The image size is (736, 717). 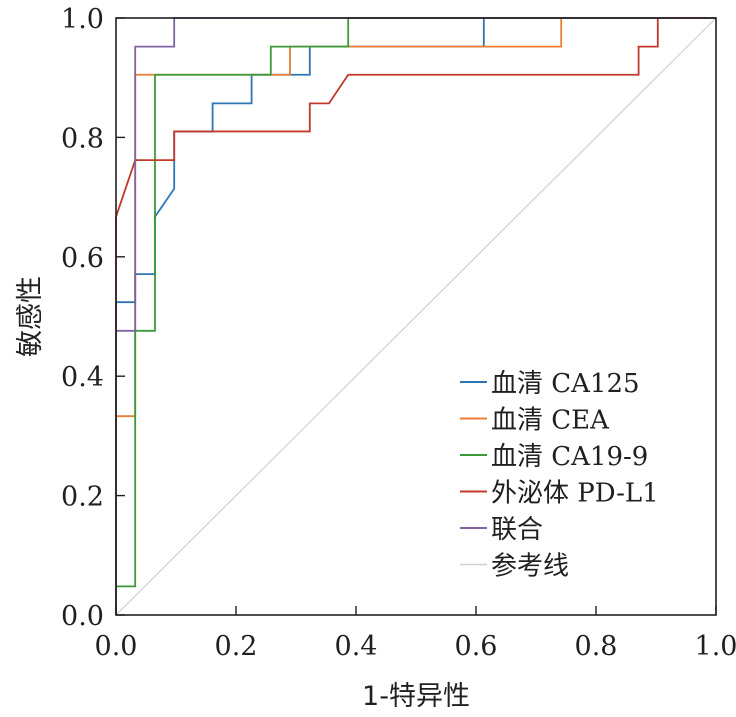 I want to click on x-tick-label: 0.8, so click(x=596, y=646).